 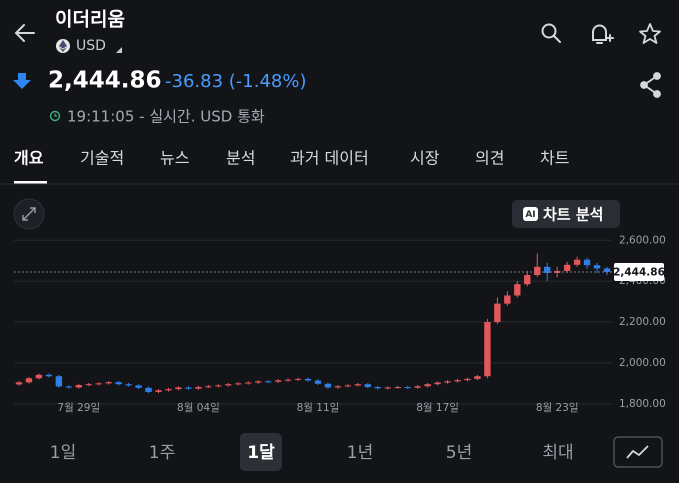 I want to click on back-arrow, so click(x=24, y=33).